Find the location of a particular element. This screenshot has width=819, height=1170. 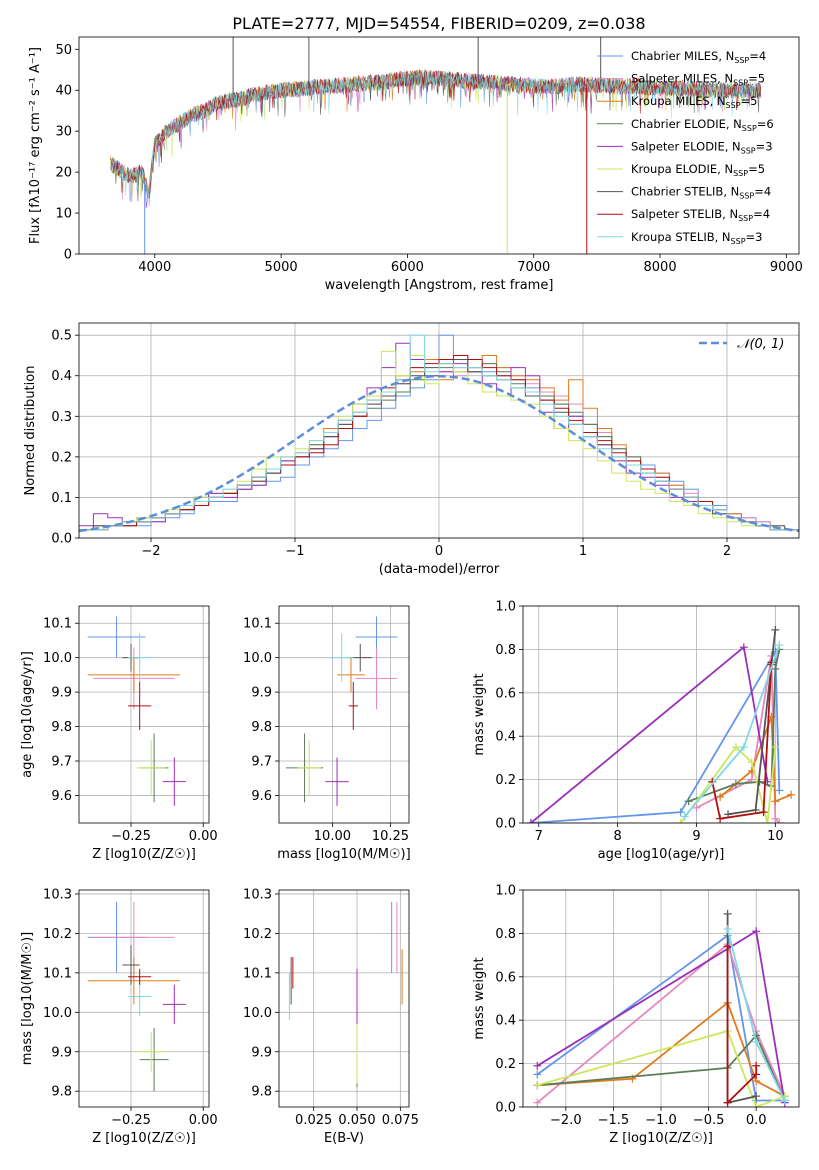

x-tick-label: 10.25 is located at coordinates (390, 836).